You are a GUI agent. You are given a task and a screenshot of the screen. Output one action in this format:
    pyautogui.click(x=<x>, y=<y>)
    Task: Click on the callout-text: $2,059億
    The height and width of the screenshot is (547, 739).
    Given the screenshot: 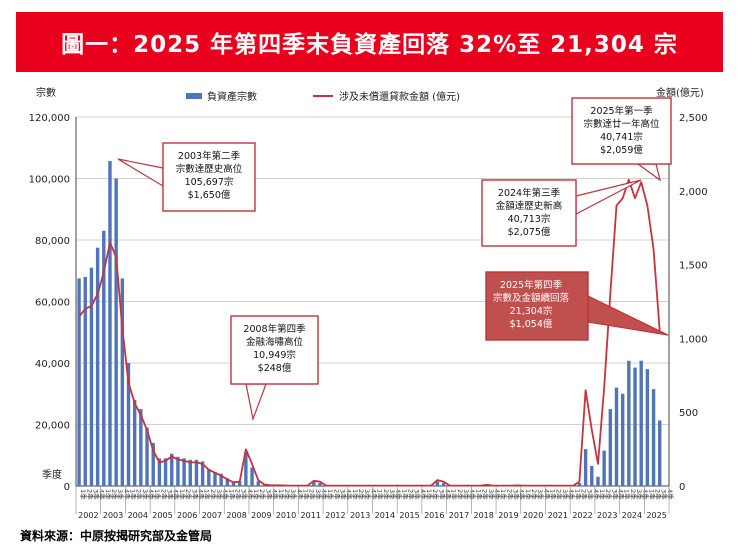 What is the action you would take?
    pyautogui.click(x=621, y=150)
    